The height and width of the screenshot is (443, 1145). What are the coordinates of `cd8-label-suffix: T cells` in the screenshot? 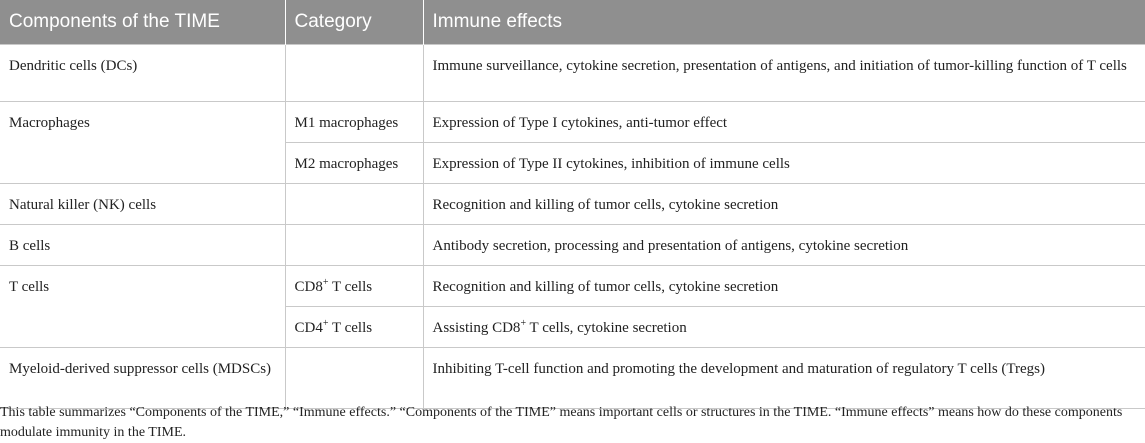 It's located at (350, 287).